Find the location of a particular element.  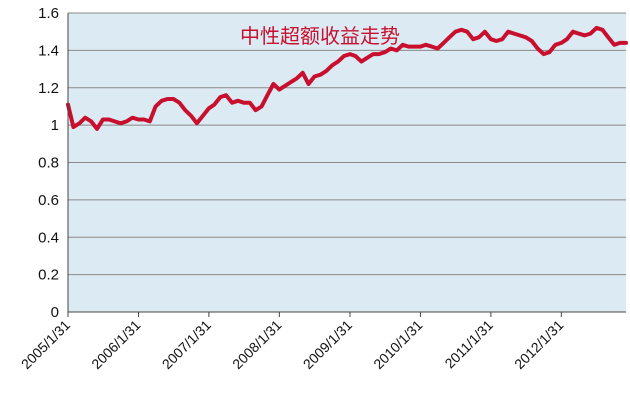

y-tick-label: 1 is located at coordinates (55, 125).